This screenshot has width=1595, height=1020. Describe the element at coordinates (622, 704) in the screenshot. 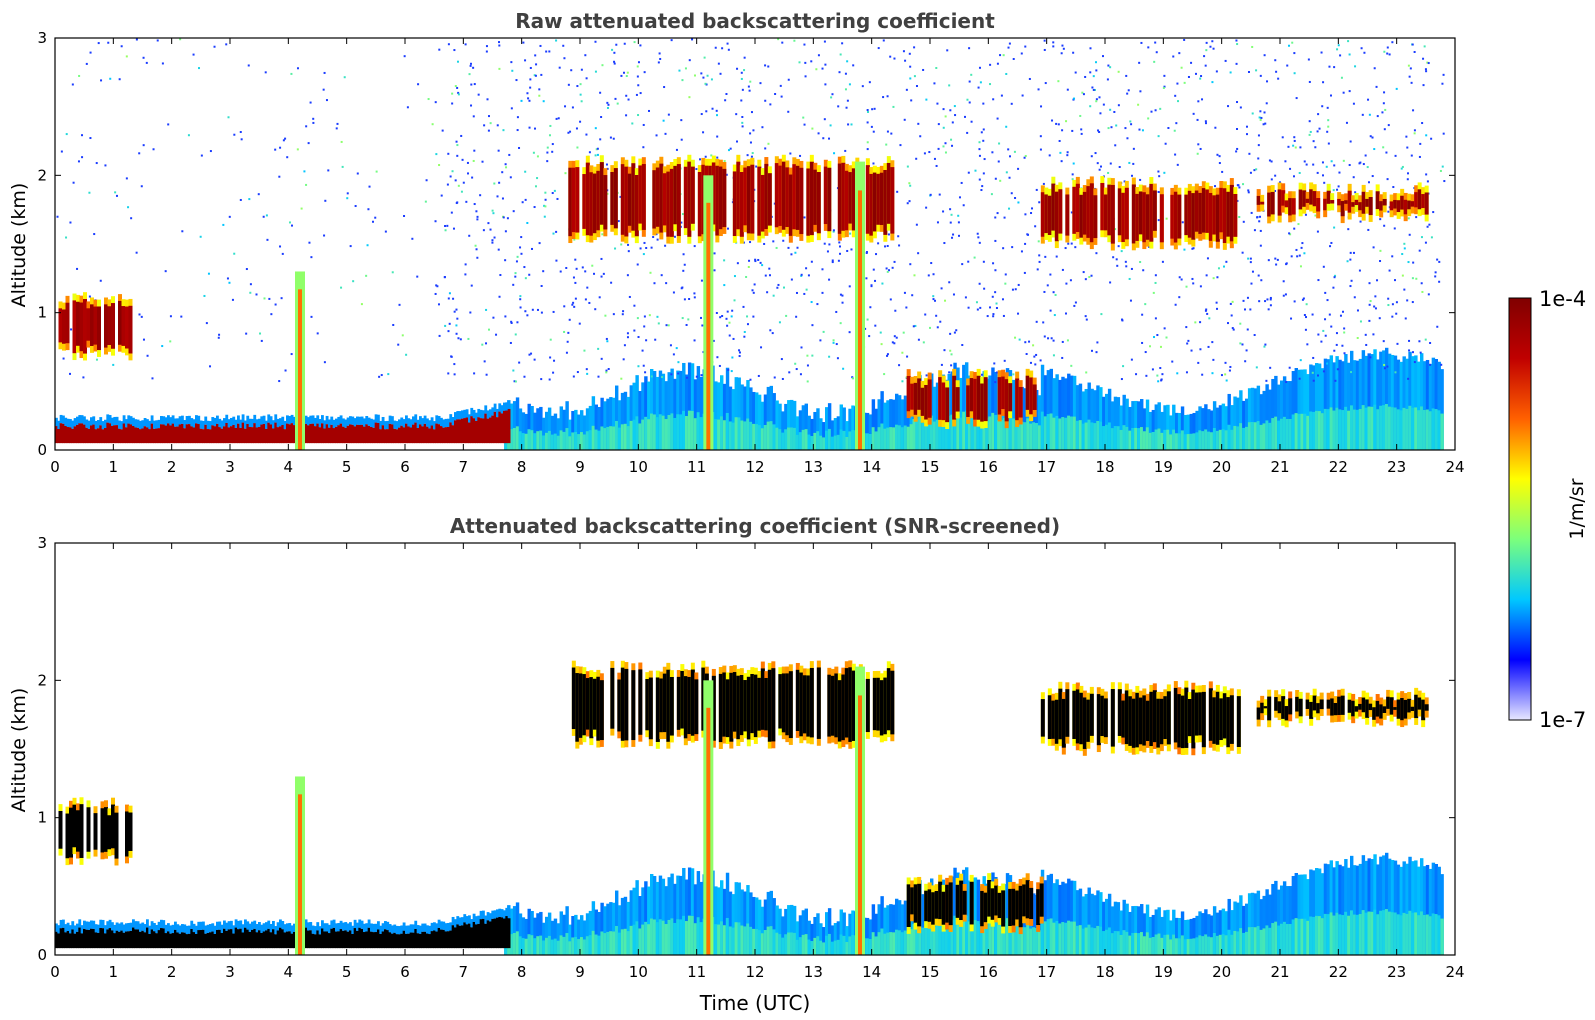

I see `cumulus-layer` at that location.